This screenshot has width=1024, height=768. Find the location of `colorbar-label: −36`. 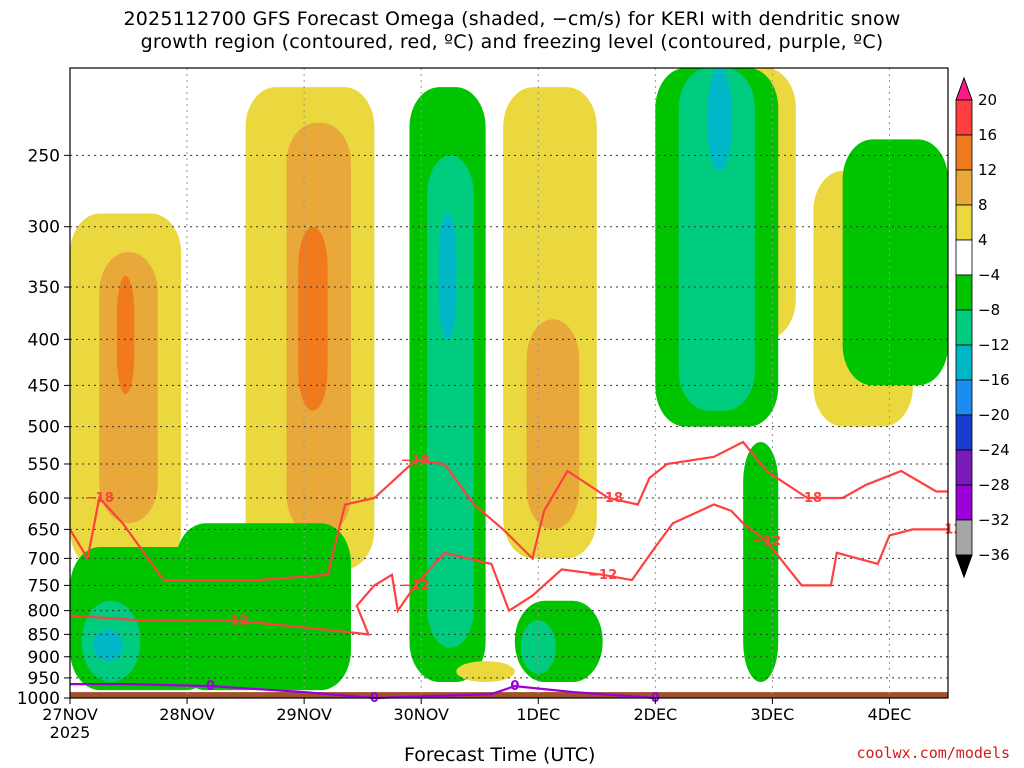

colorbar-label: −36 is located at coordinates (994, 555).